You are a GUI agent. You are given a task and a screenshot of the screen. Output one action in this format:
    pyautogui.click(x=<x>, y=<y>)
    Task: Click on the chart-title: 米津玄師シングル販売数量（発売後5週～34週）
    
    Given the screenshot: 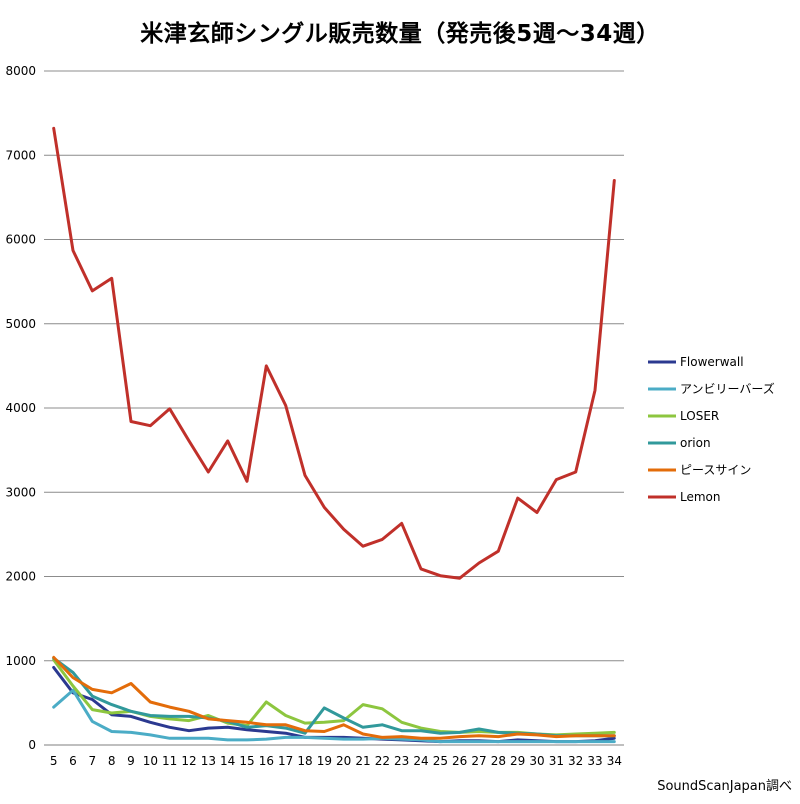 What is the action you would take?
    pyautogui.click(x=400, y=34)
    